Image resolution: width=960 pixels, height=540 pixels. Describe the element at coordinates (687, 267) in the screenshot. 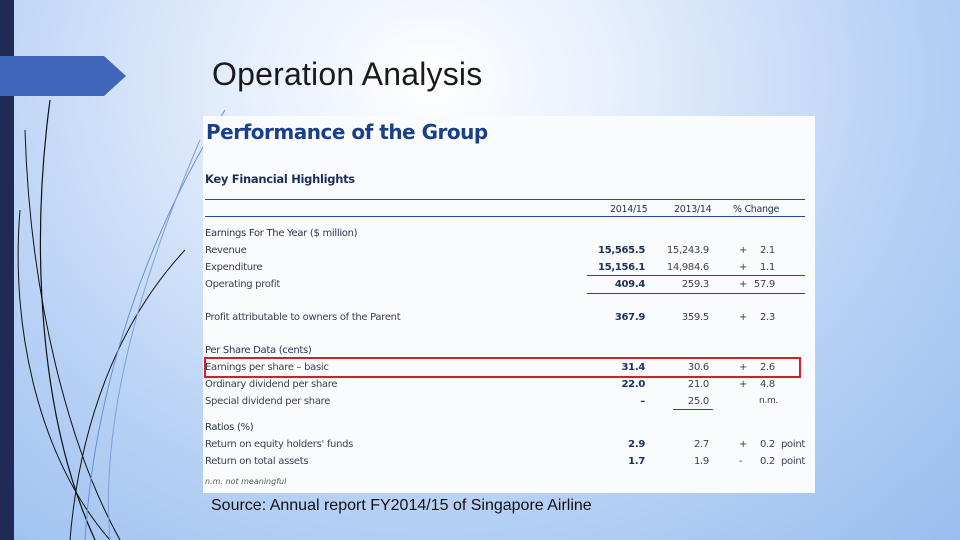

I see `value-2013: 14,984.6` at that location.